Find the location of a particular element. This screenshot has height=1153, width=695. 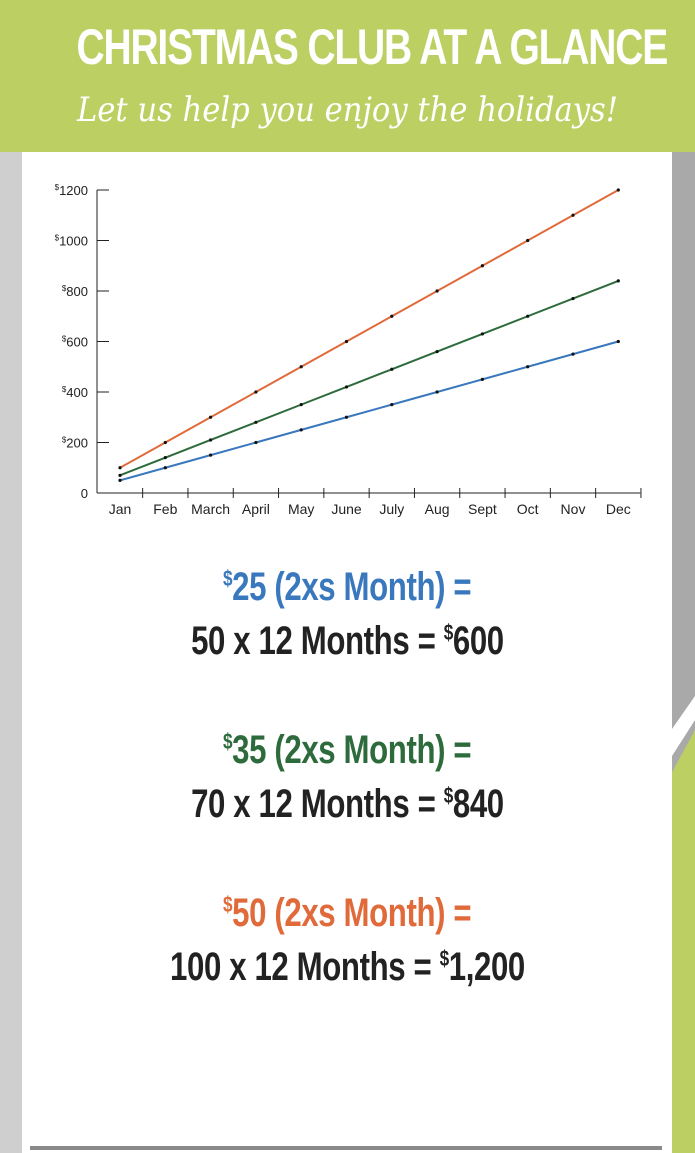

x-tick-label: Dec is located at coordinates (618, 509).